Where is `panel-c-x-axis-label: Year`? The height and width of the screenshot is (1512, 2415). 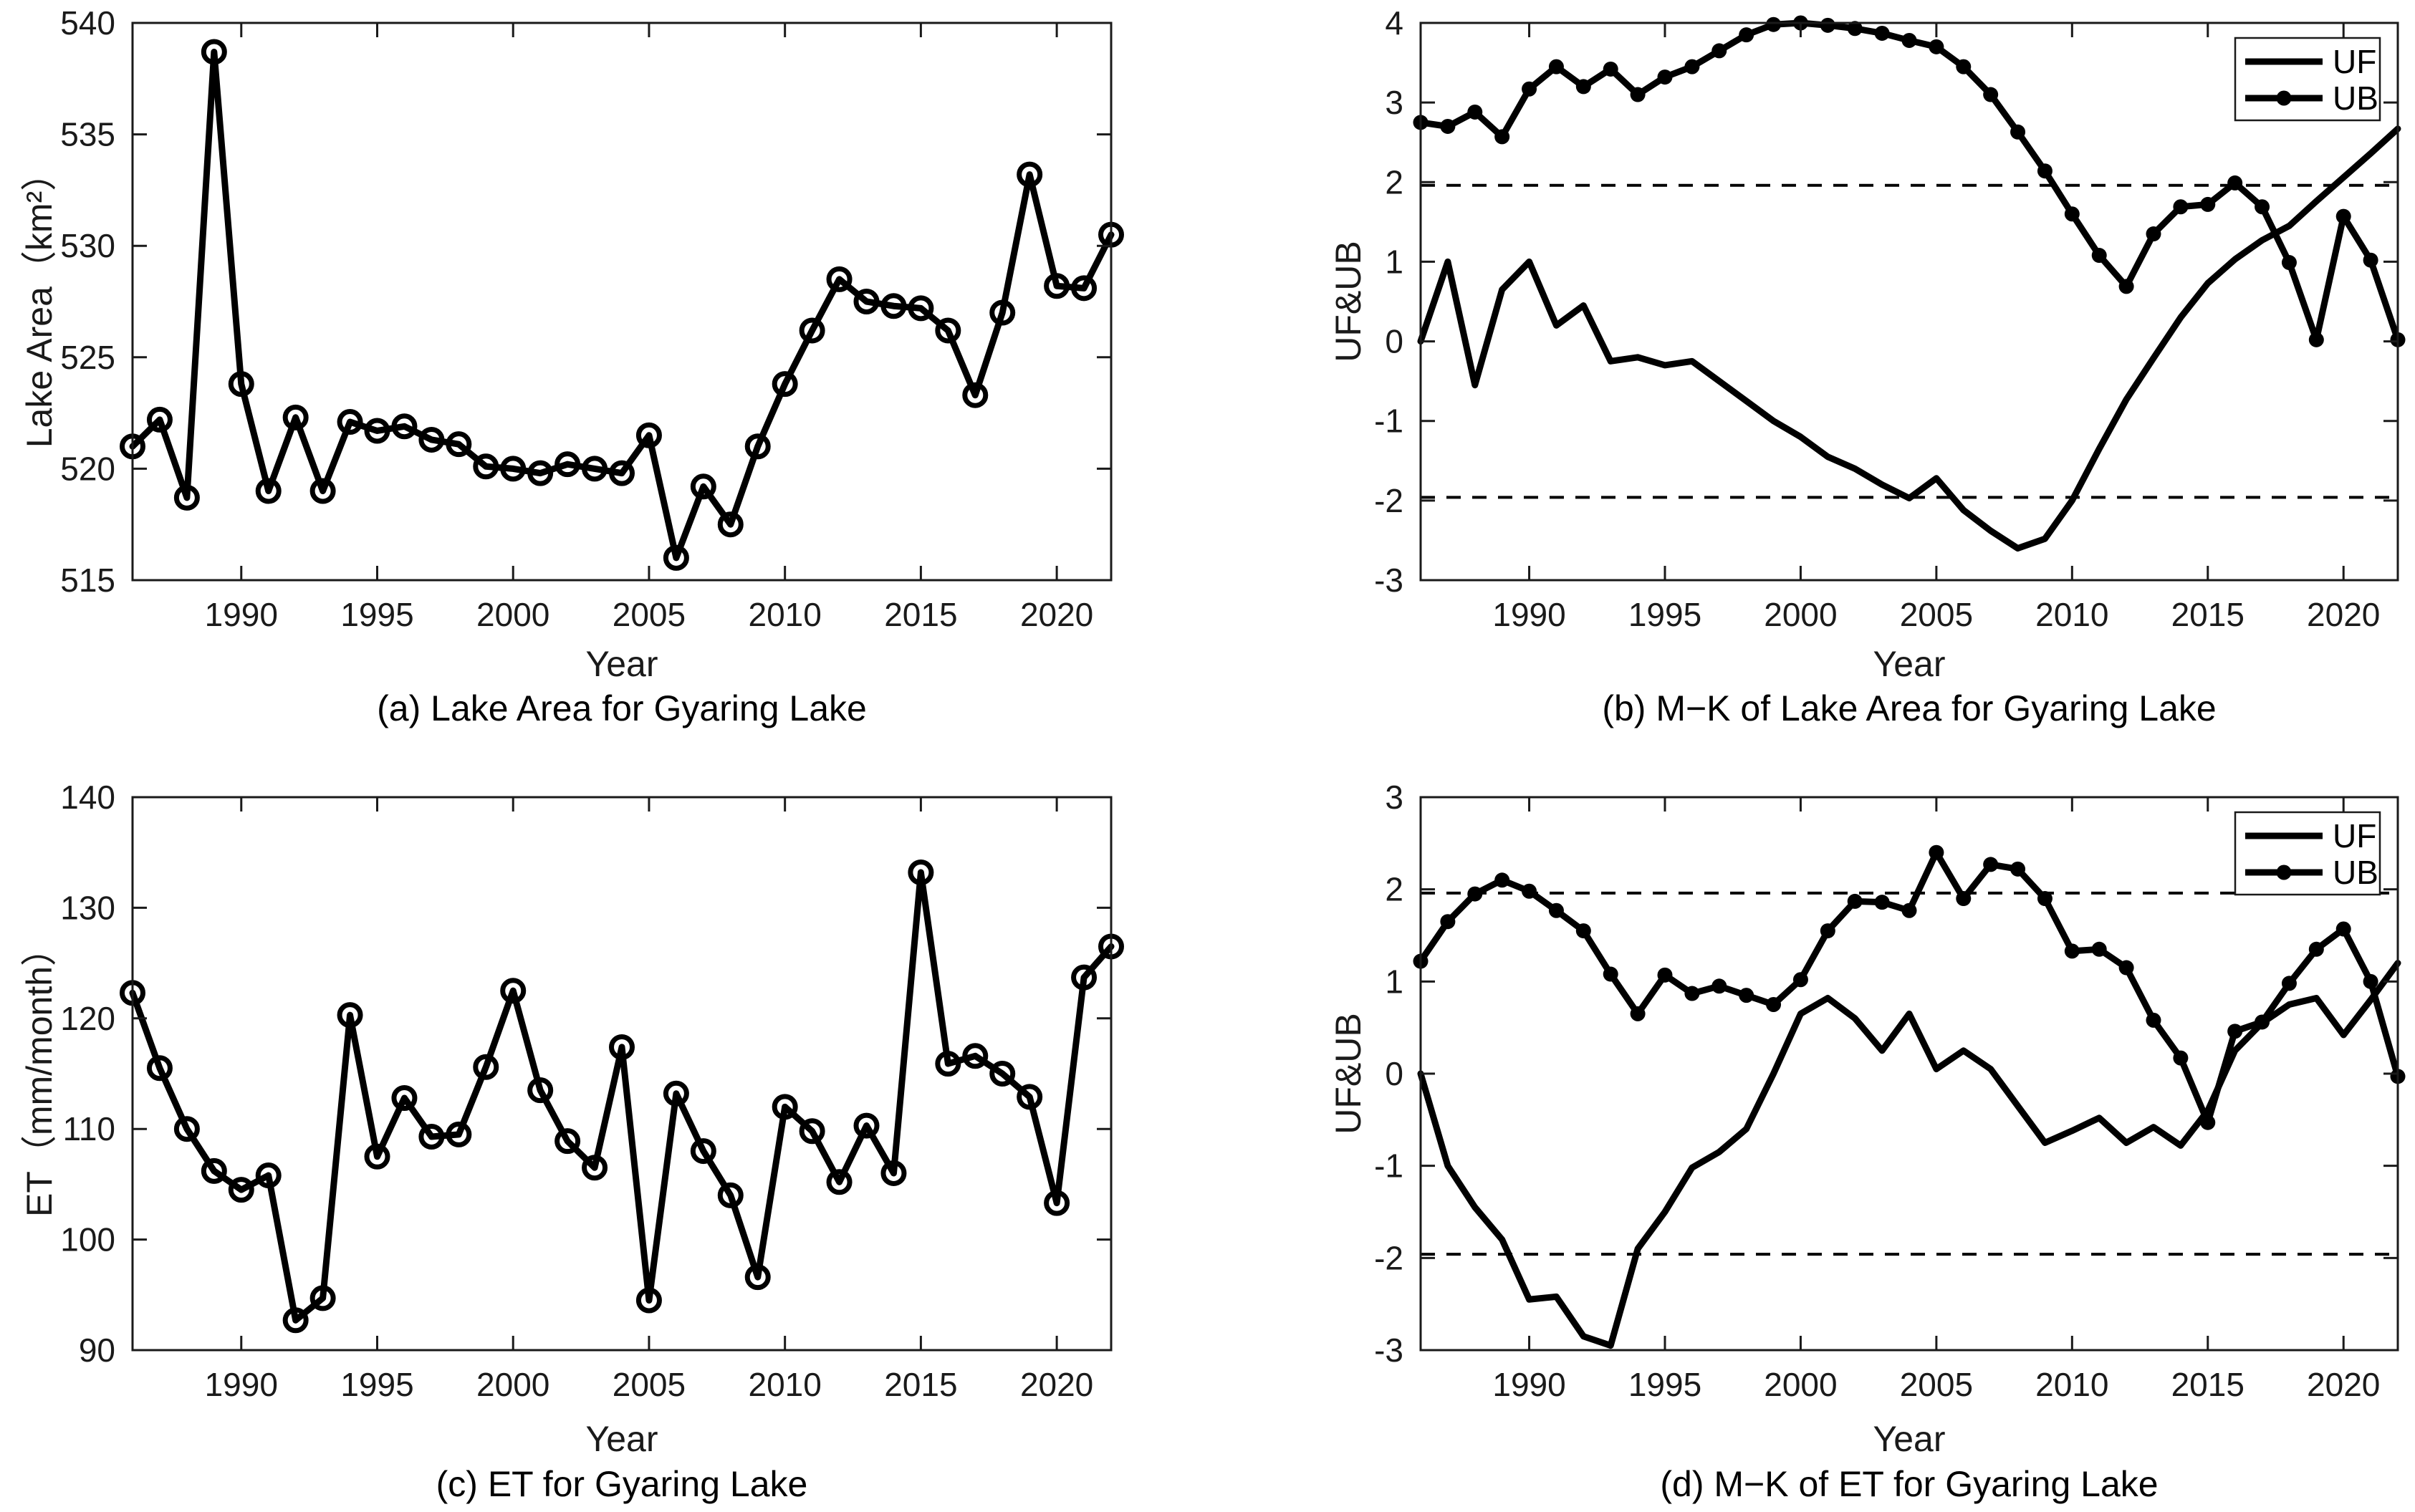 panel-c-x-axis-label: Year is located at coordinates (621, 1439).